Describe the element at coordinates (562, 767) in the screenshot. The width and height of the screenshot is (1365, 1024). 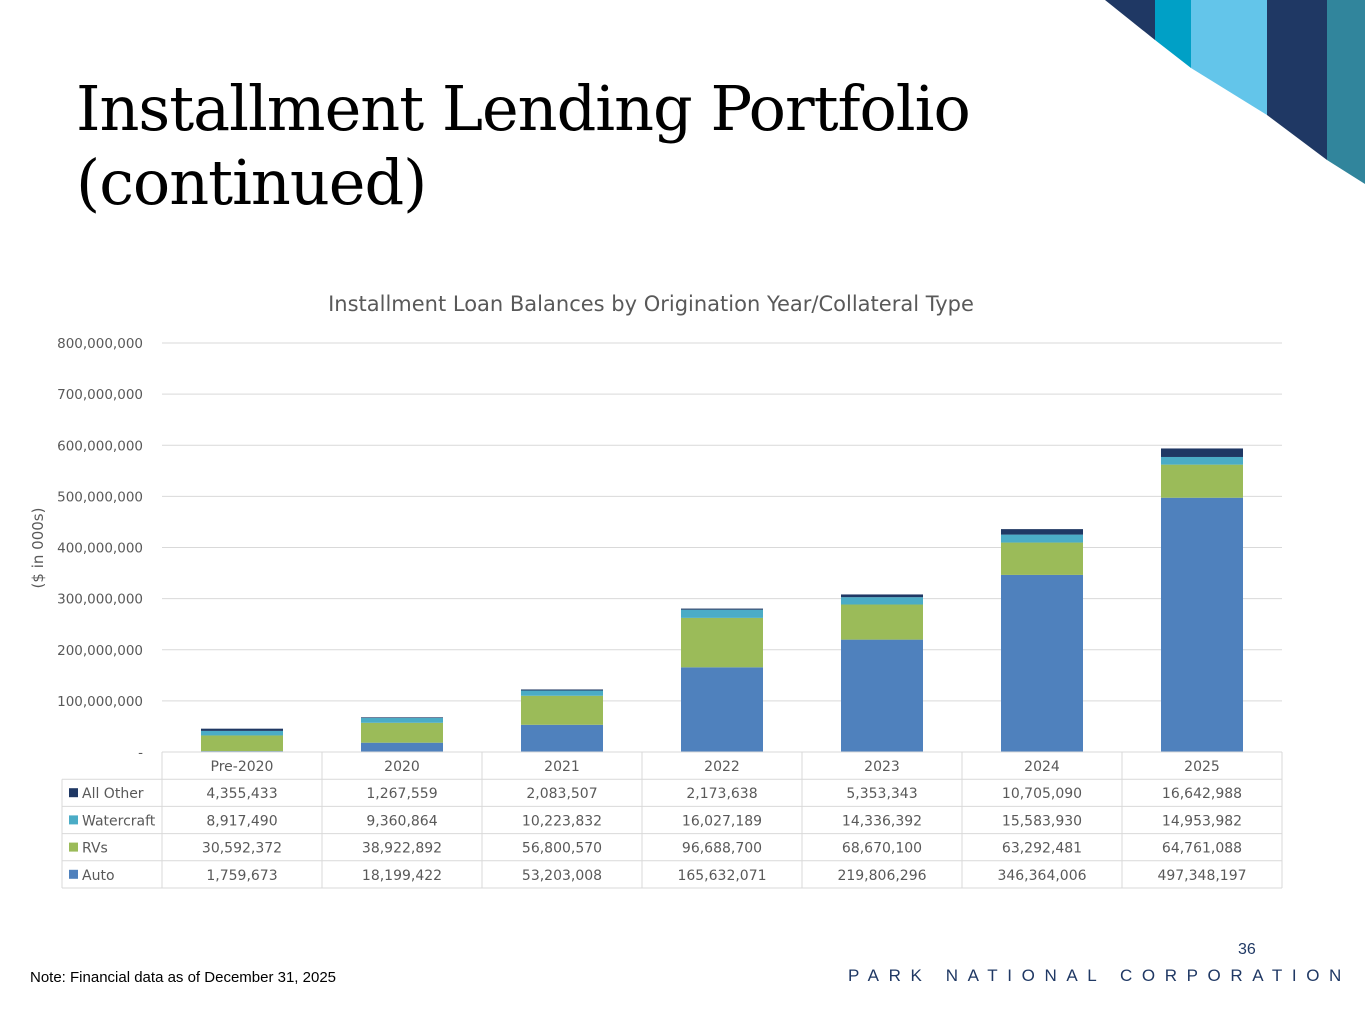
I see `x-category-label: 2021` at that location.